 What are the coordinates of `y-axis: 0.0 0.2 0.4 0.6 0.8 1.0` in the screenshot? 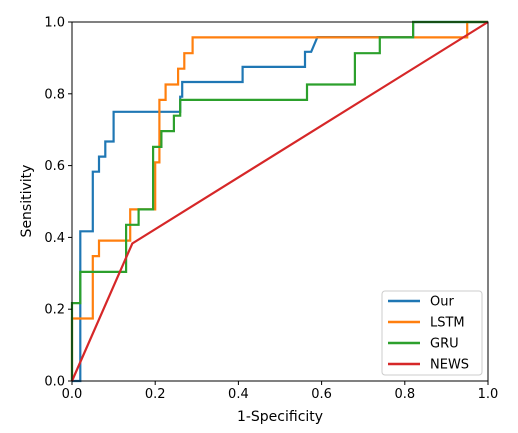 It's located at (58, 203).